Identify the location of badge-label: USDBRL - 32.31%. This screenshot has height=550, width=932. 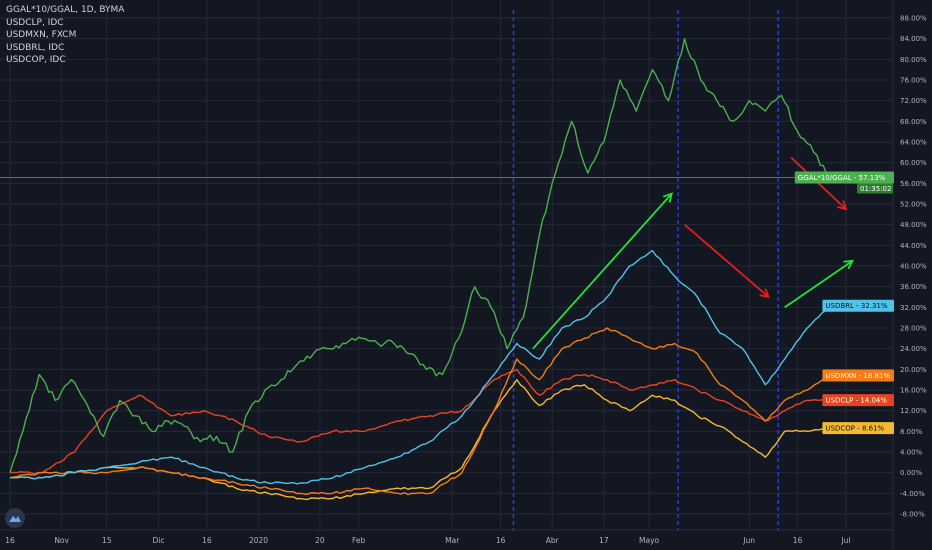
(856, 306).